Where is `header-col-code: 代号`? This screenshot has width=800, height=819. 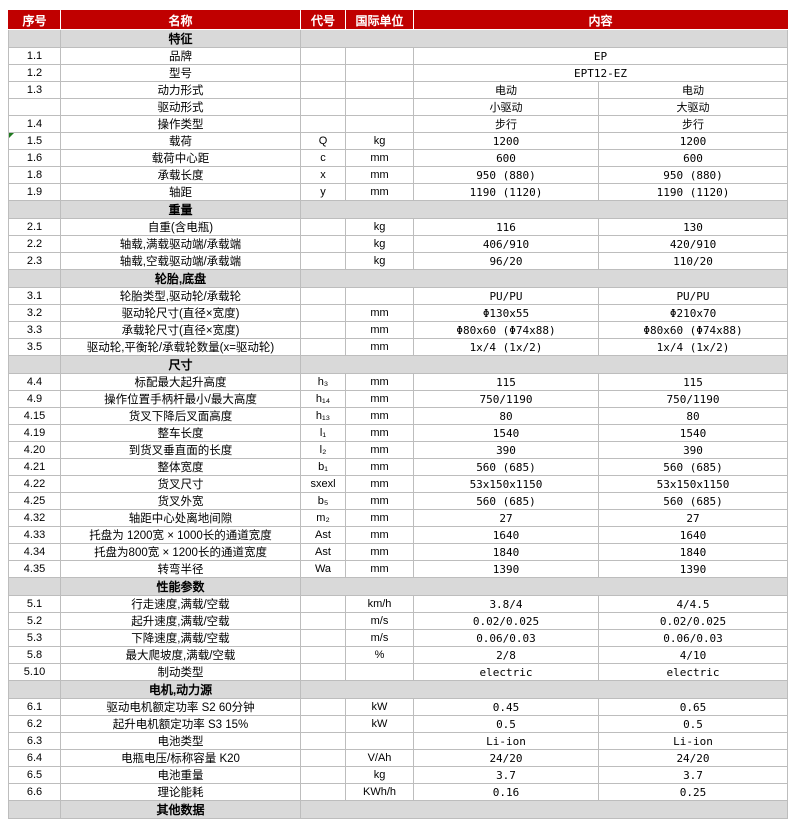
header-col-code: 代号 is located at coordinates (323, 20).